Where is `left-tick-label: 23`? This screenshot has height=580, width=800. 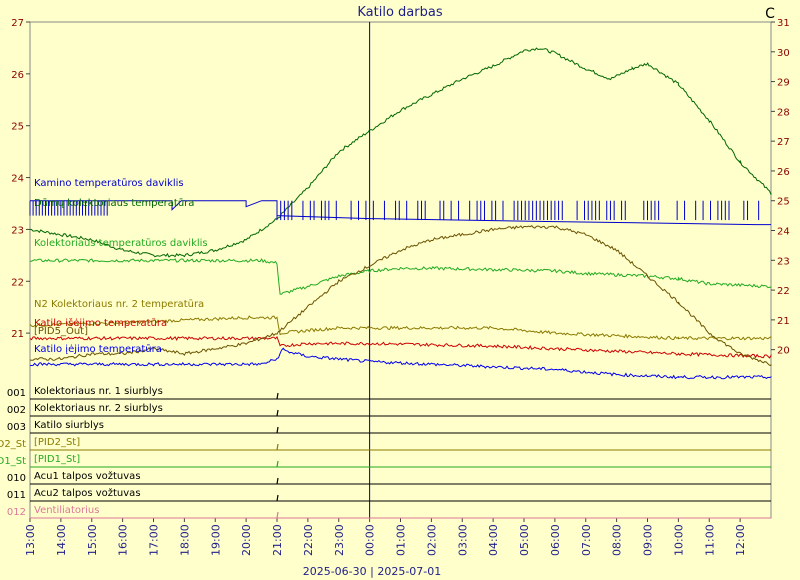
left-tick-label: 23 is located at coordinates (17, 230).